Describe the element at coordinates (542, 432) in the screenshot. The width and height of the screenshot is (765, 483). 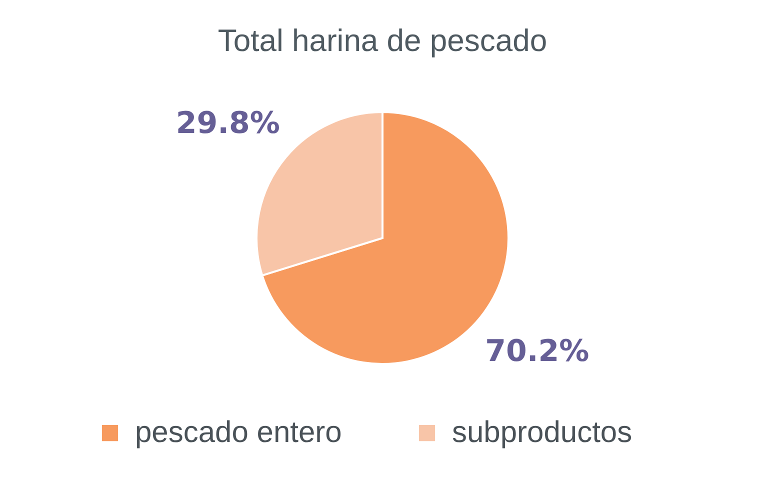
I see `legend-label: subproductos` at that location.